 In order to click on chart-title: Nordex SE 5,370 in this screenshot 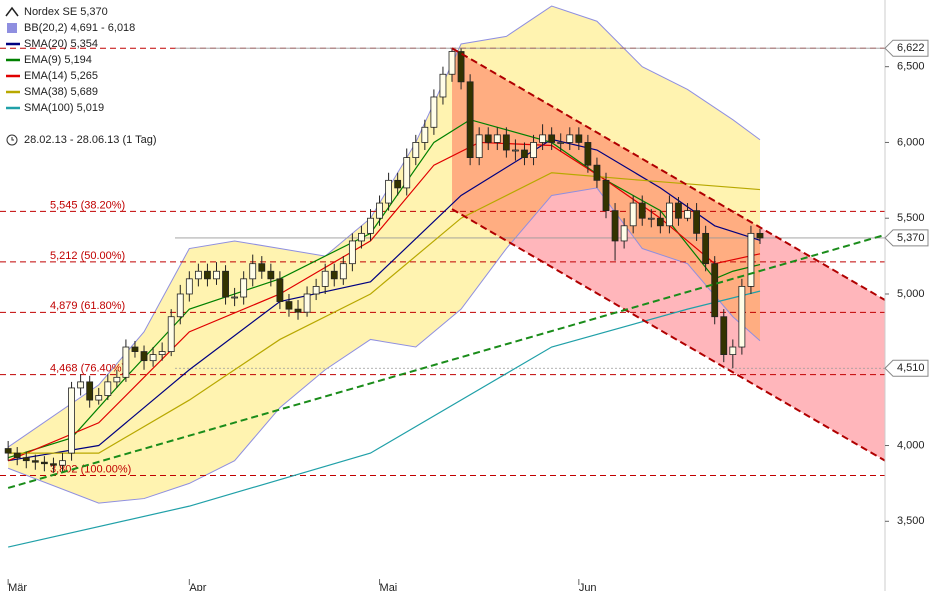, I will do `click(66, 12)`.